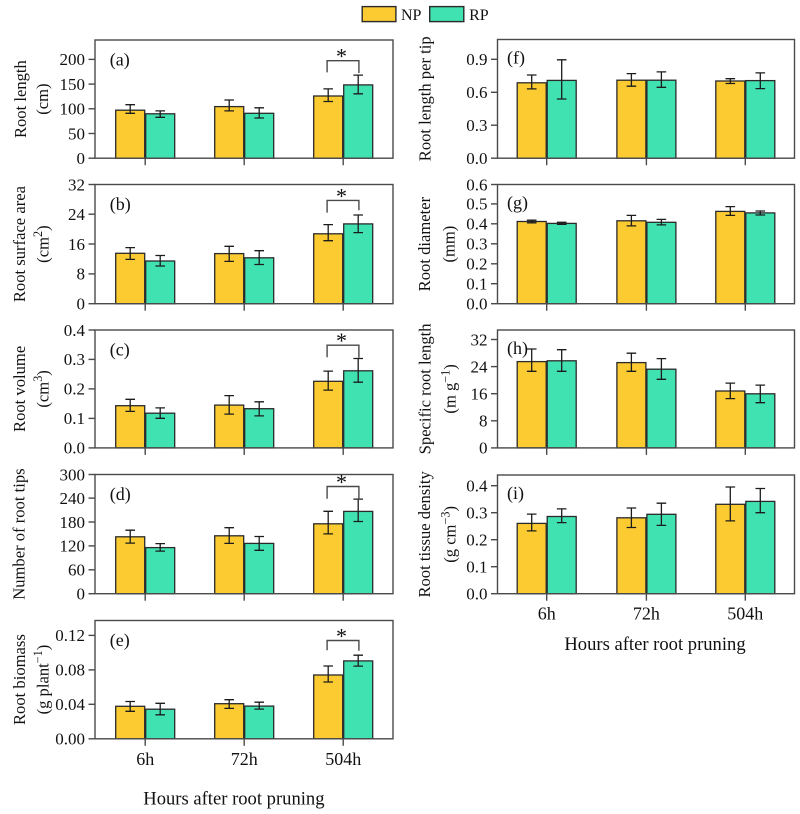 The image size is (800, 814). What do you see at coordinates (476, 204) in the screenshot?
I see `svg-text: 0.5` at bounding box center [476, 204].